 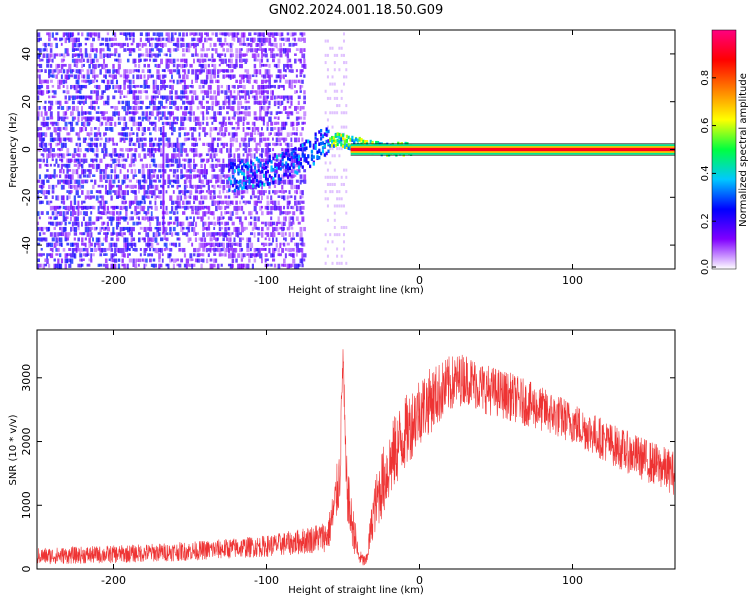 I want to click on colorbar-label: Normalized spectral amplitude, so click(x=743, y=150).